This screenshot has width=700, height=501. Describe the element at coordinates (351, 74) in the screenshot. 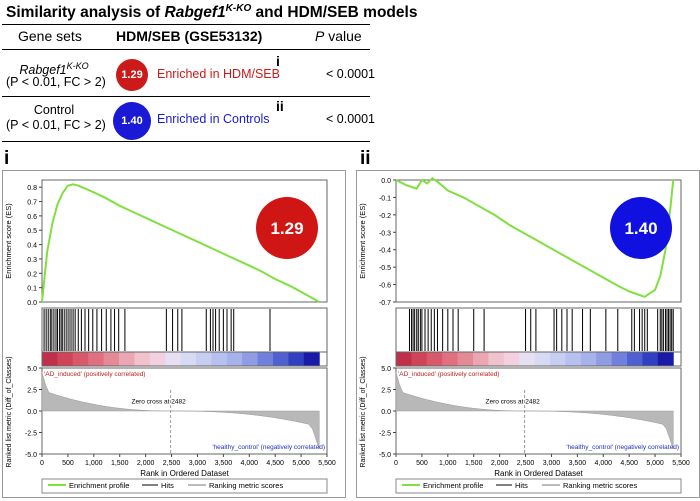

I see `p-value: < 0.0001` at that location.